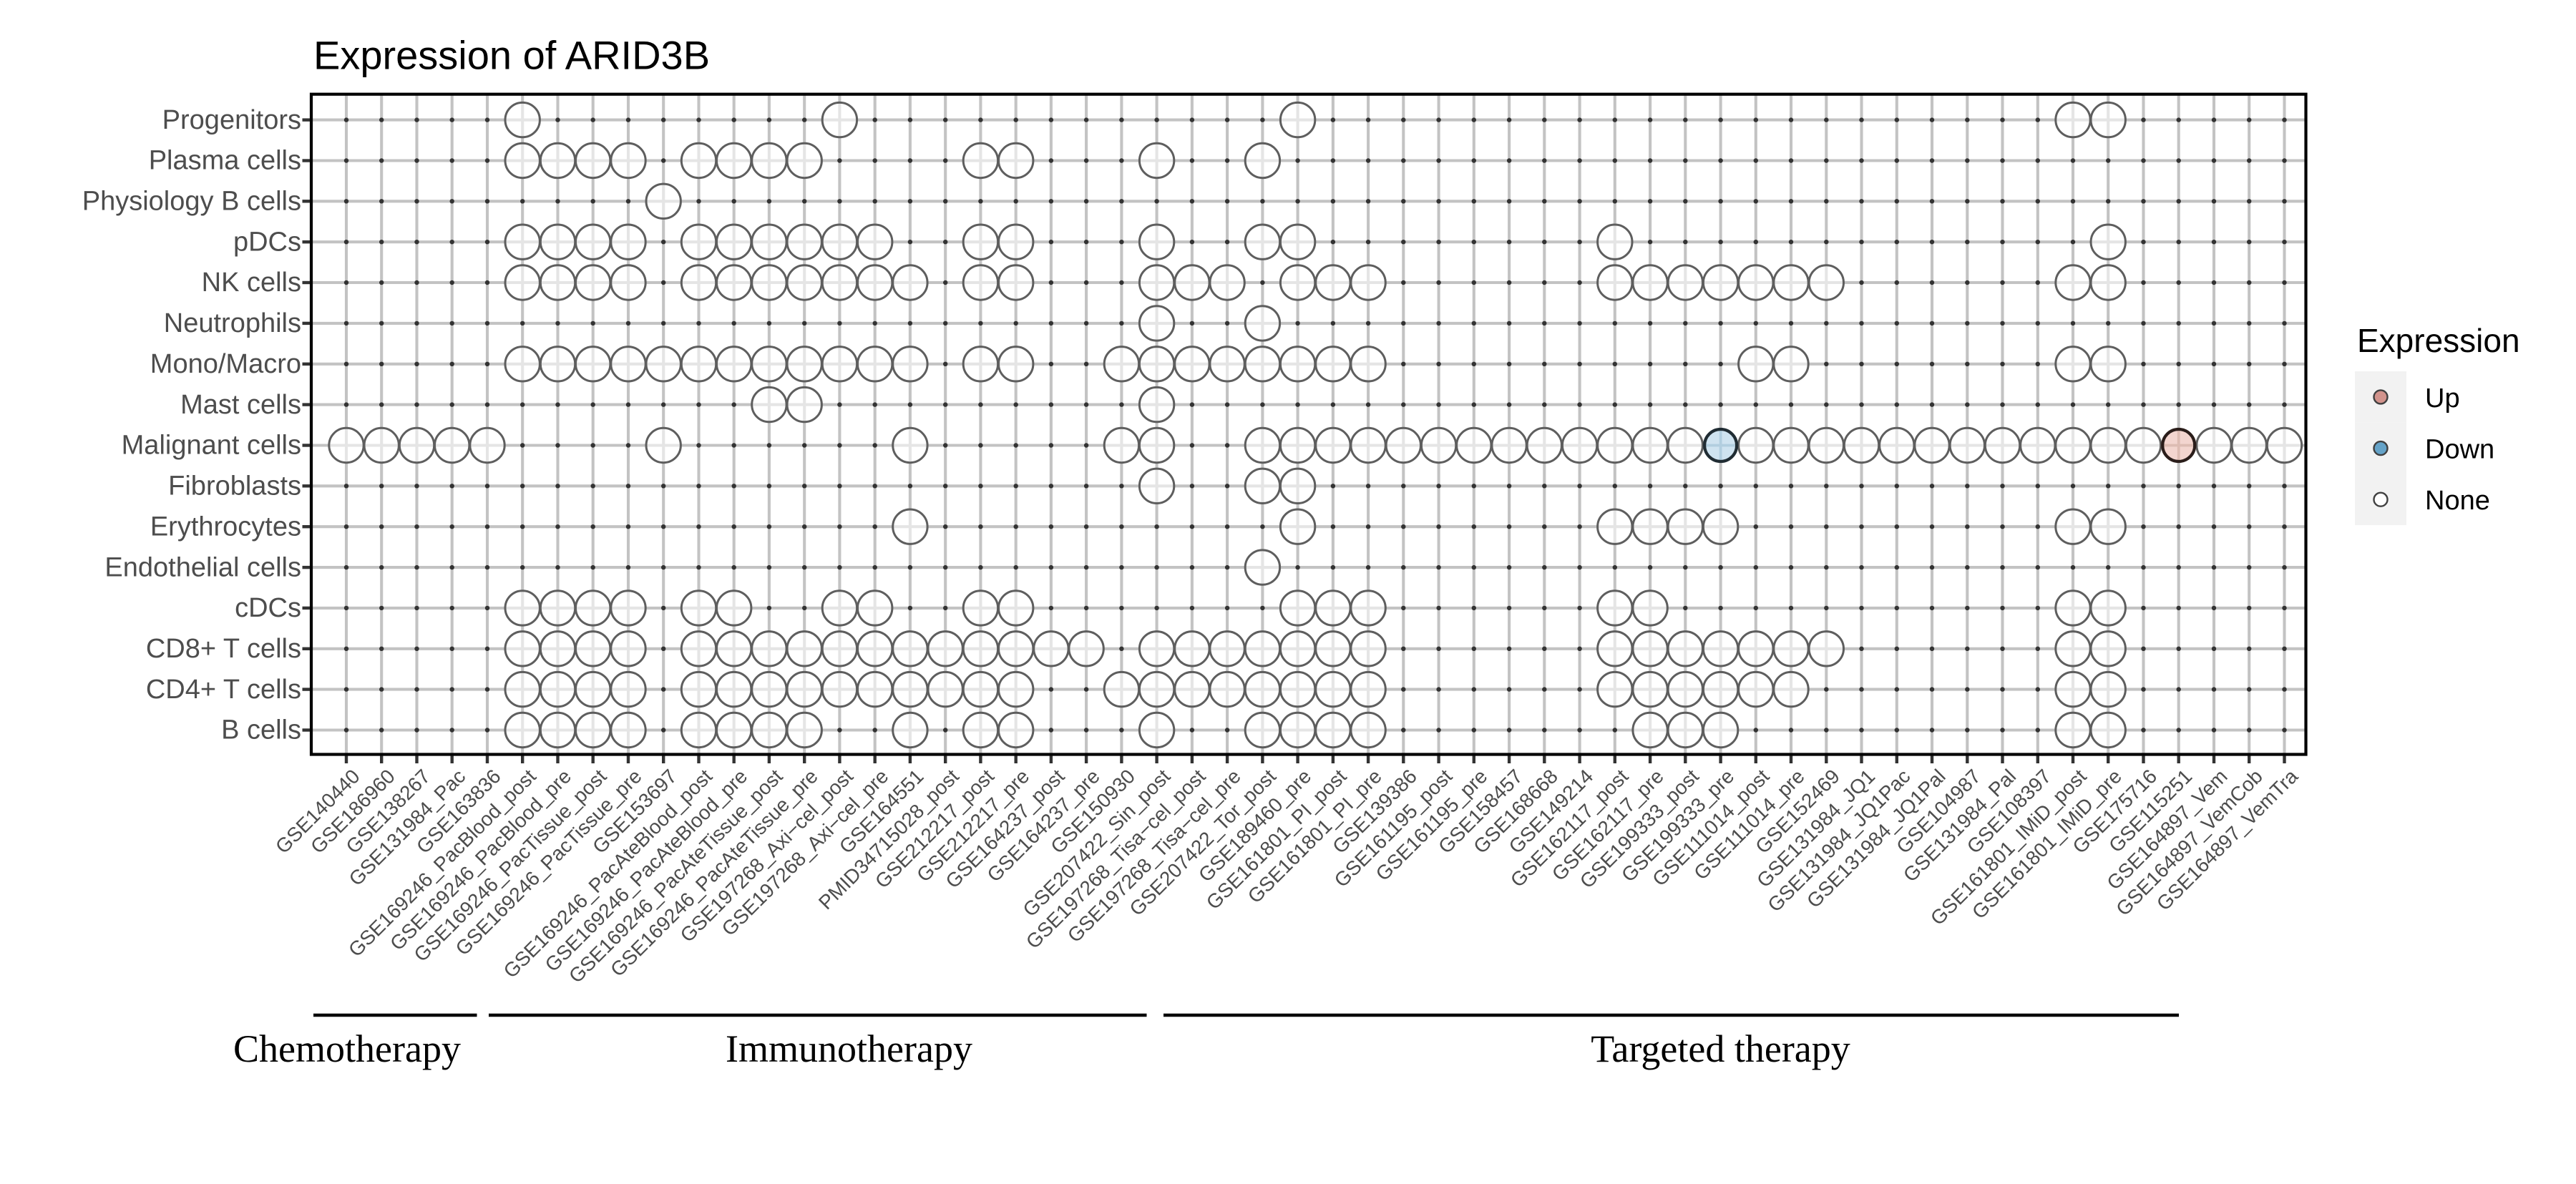 Image resolution: width=2576 pixels, height=1184 pixels. I want to click on svg-text: B cells, so click(261, 730).